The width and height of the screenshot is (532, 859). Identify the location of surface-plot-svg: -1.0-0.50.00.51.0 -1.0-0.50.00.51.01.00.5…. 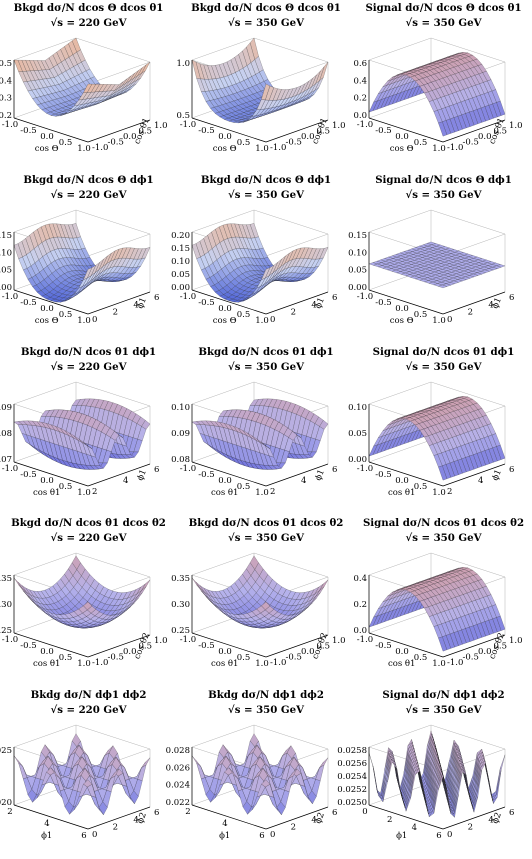
(260, 95).